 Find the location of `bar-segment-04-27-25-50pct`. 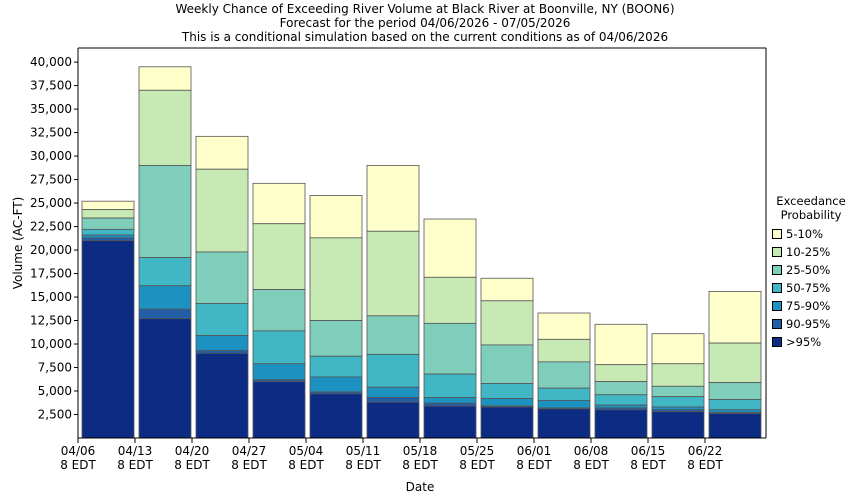

bar-segment-04-27-25-50pct is located at coordinates (279, 310).